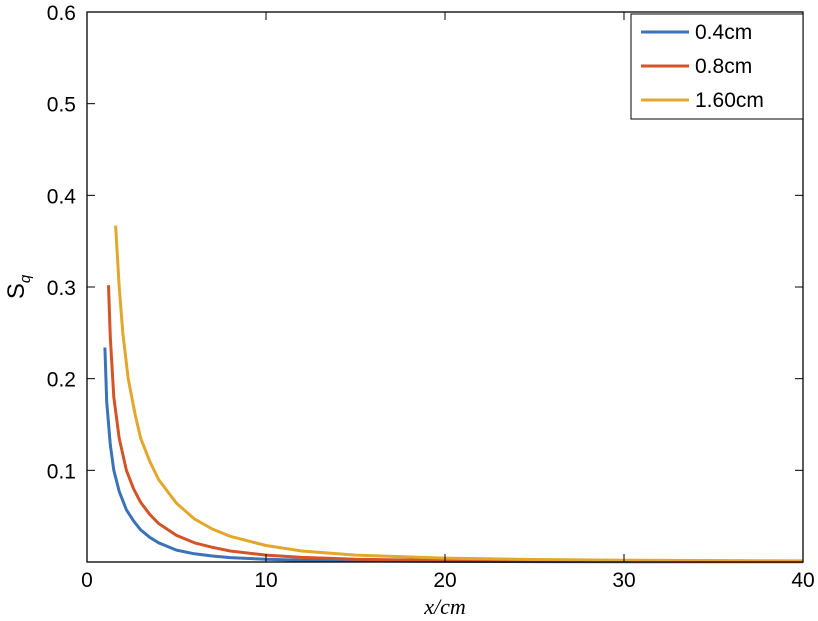  What do you see at coordinates (87, 580) in the screenshot?
I see `x-tick-label: 0` at bounding box center [87, 580].